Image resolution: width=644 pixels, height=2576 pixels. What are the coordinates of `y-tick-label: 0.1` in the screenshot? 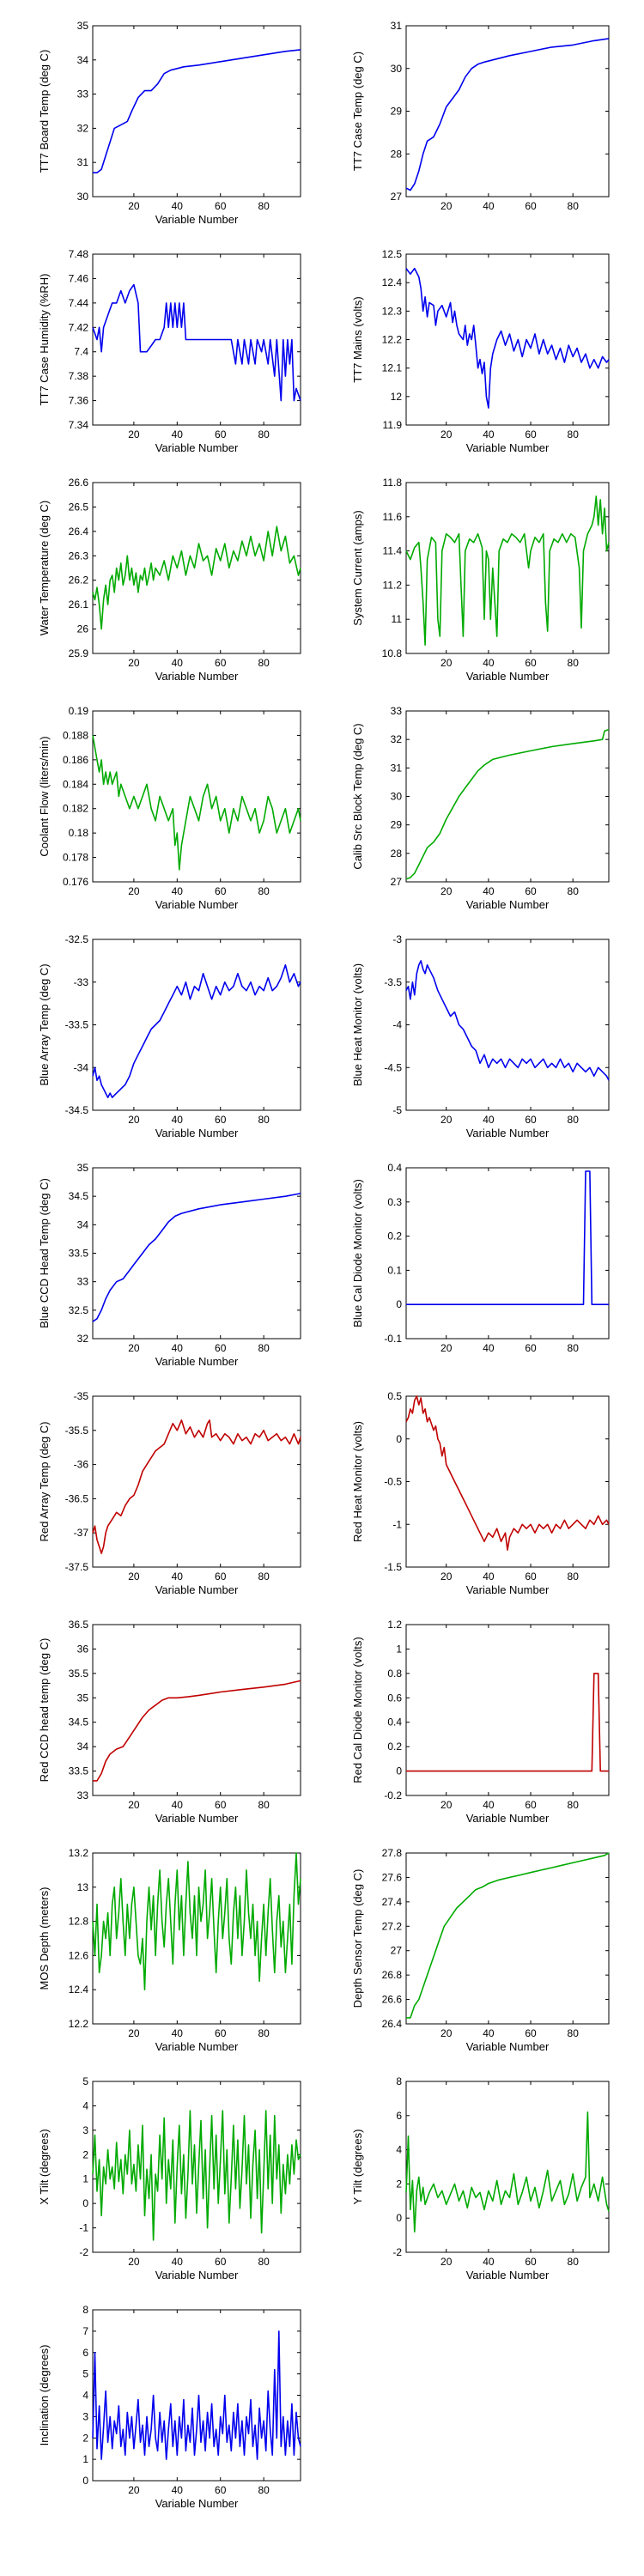 It's located at (394, 1270).